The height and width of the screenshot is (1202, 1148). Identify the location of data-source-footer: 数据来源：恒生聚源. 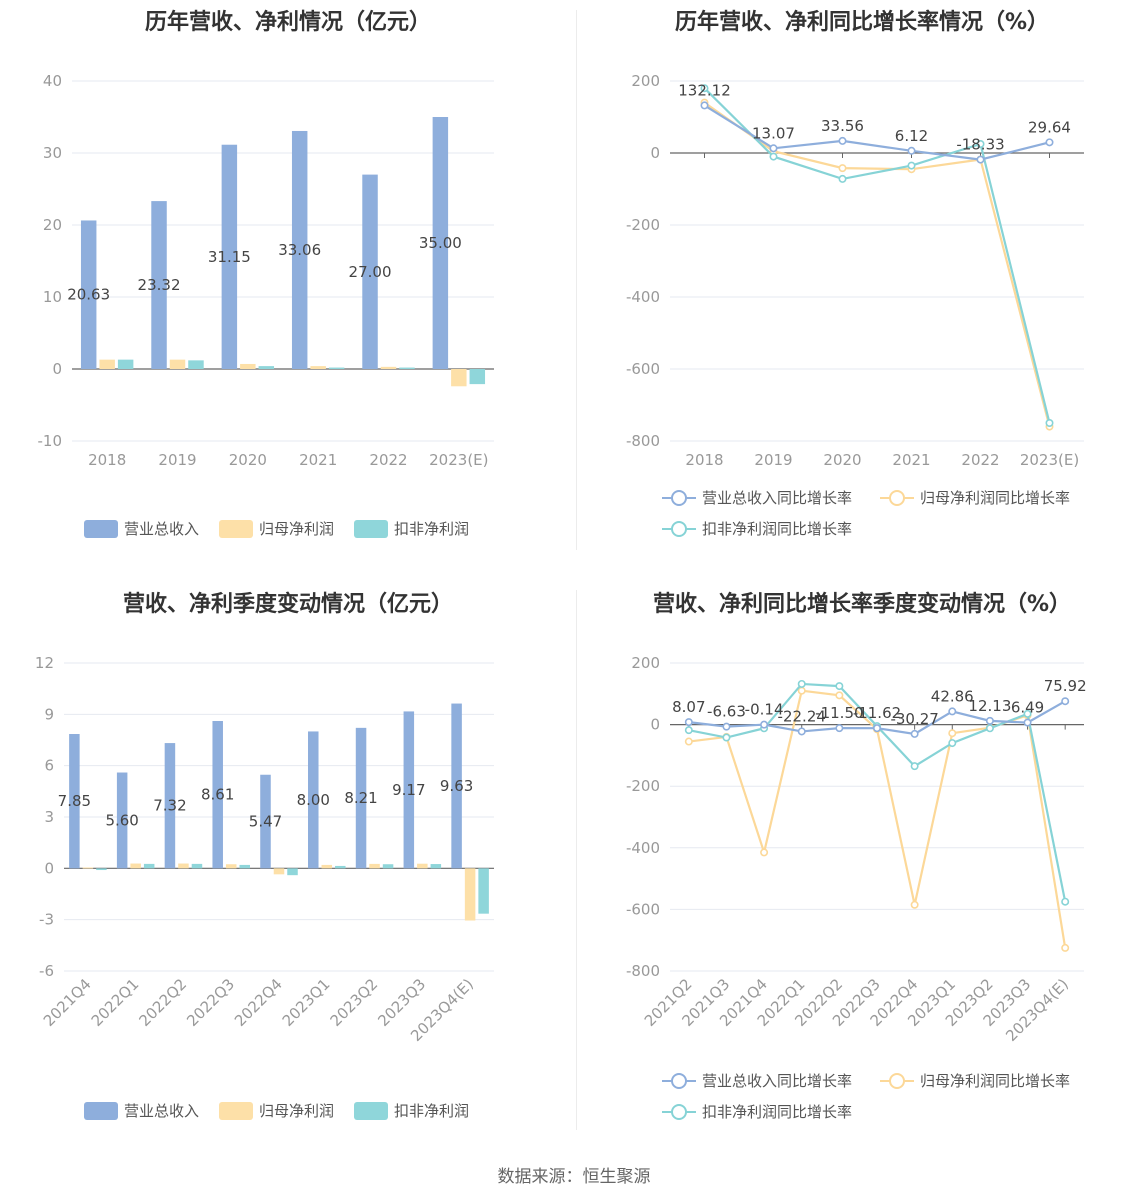
(574, 1177).